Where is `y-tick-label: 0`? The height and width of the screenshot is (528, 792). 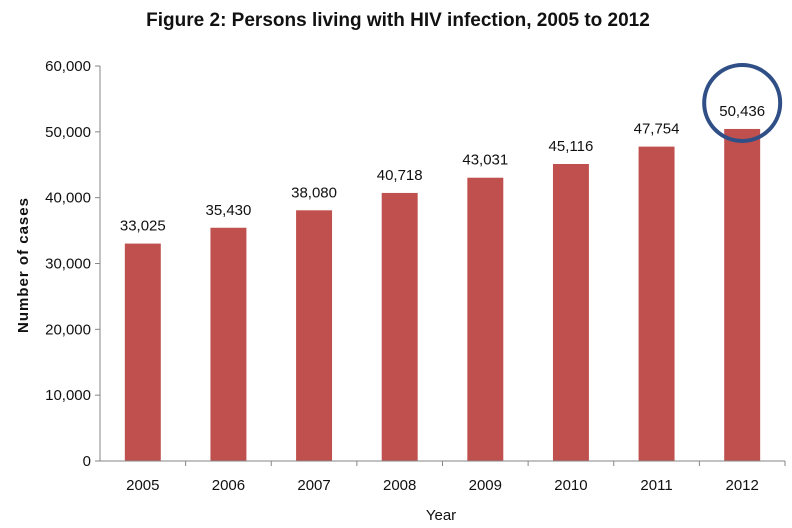 y-tick-label: 0 is located at coordinates (87, 461).